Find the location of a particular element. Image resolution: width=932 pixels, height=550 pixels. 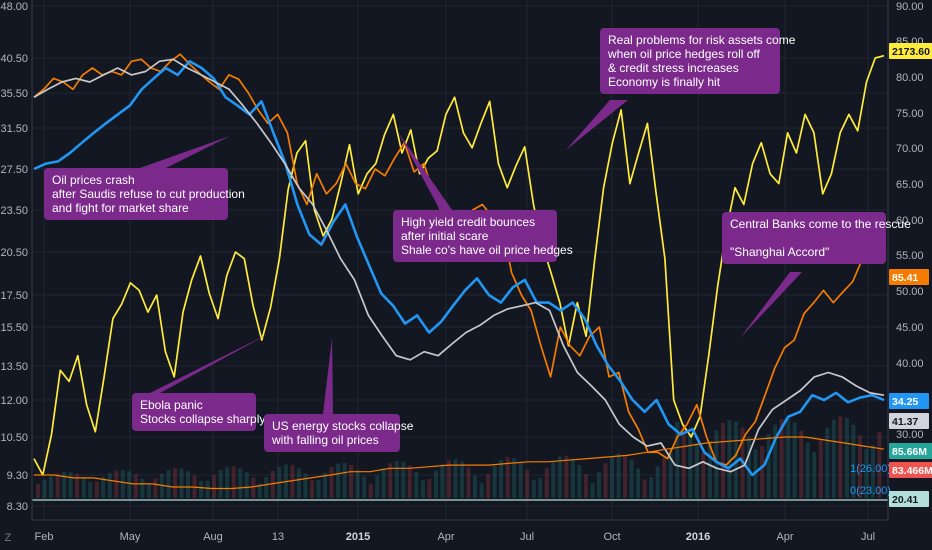

right-tick-label: 40.00 is located at coordinates (910, 364).